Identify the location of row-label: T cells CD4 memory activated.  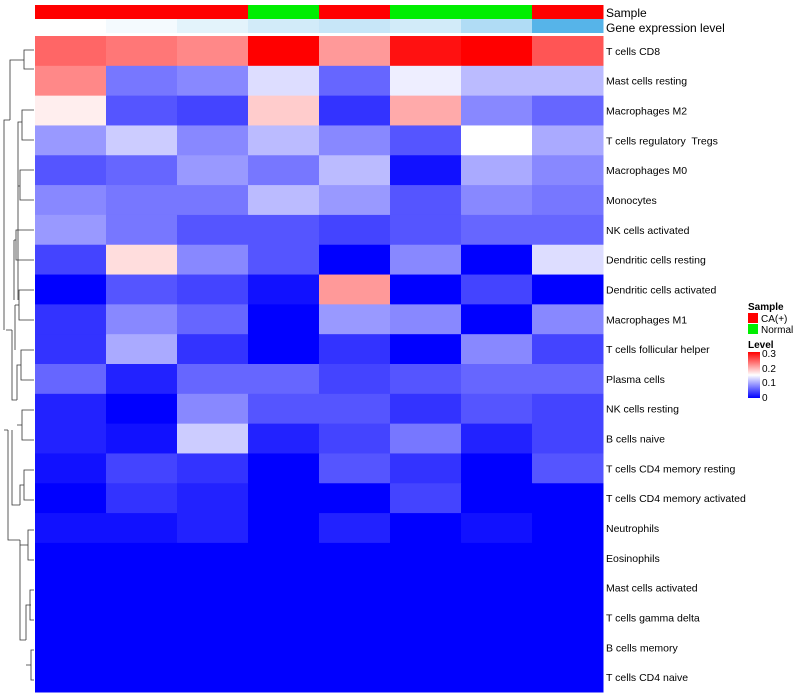
(676, 499).